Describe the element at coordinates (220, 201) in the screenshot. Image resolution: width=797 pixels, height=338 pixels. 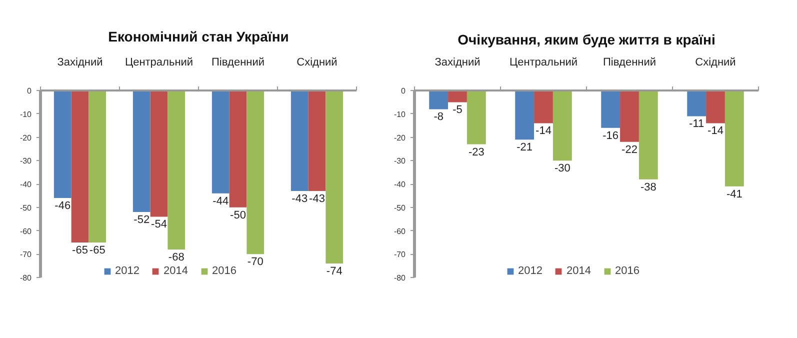
I see `data-label: -44` at that location.